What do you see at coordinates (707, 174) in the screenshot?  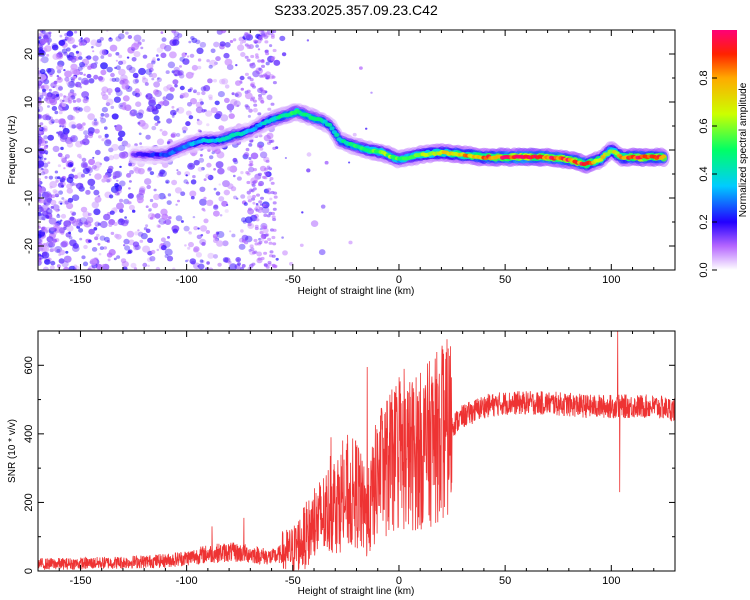 I see `colorbar-ticks: 0.0 0.2 0.4 0.6 0.8` at bounding box center [707, 174].